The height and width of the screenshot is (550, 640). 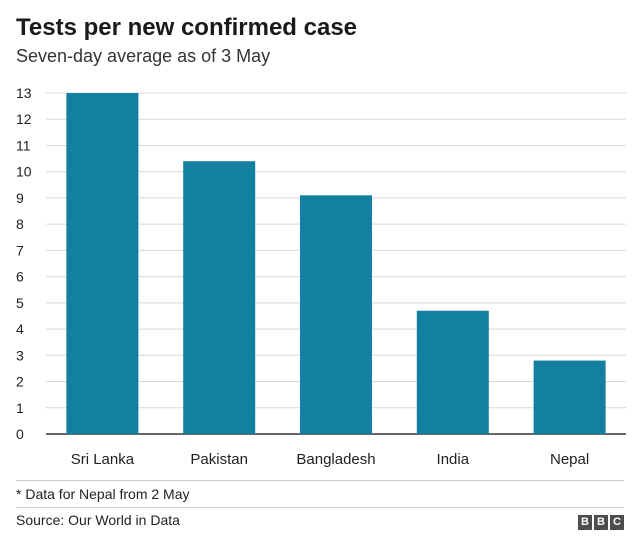 What do you see at coordinates (20, 408) in the screenshot?
I see `y-tick-label: 1` at bounding box center [20, 408].